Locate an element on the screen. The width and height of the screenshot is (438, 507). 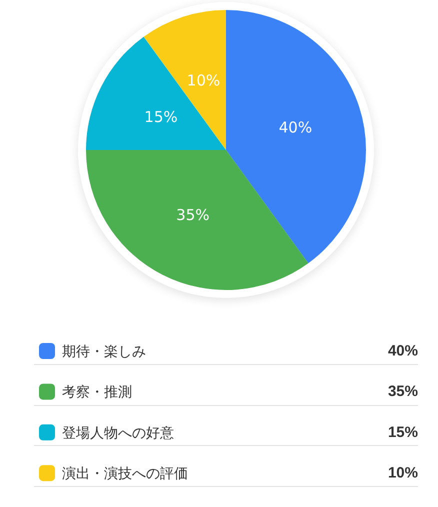
text: 15% is located at coordinates (403, 432).